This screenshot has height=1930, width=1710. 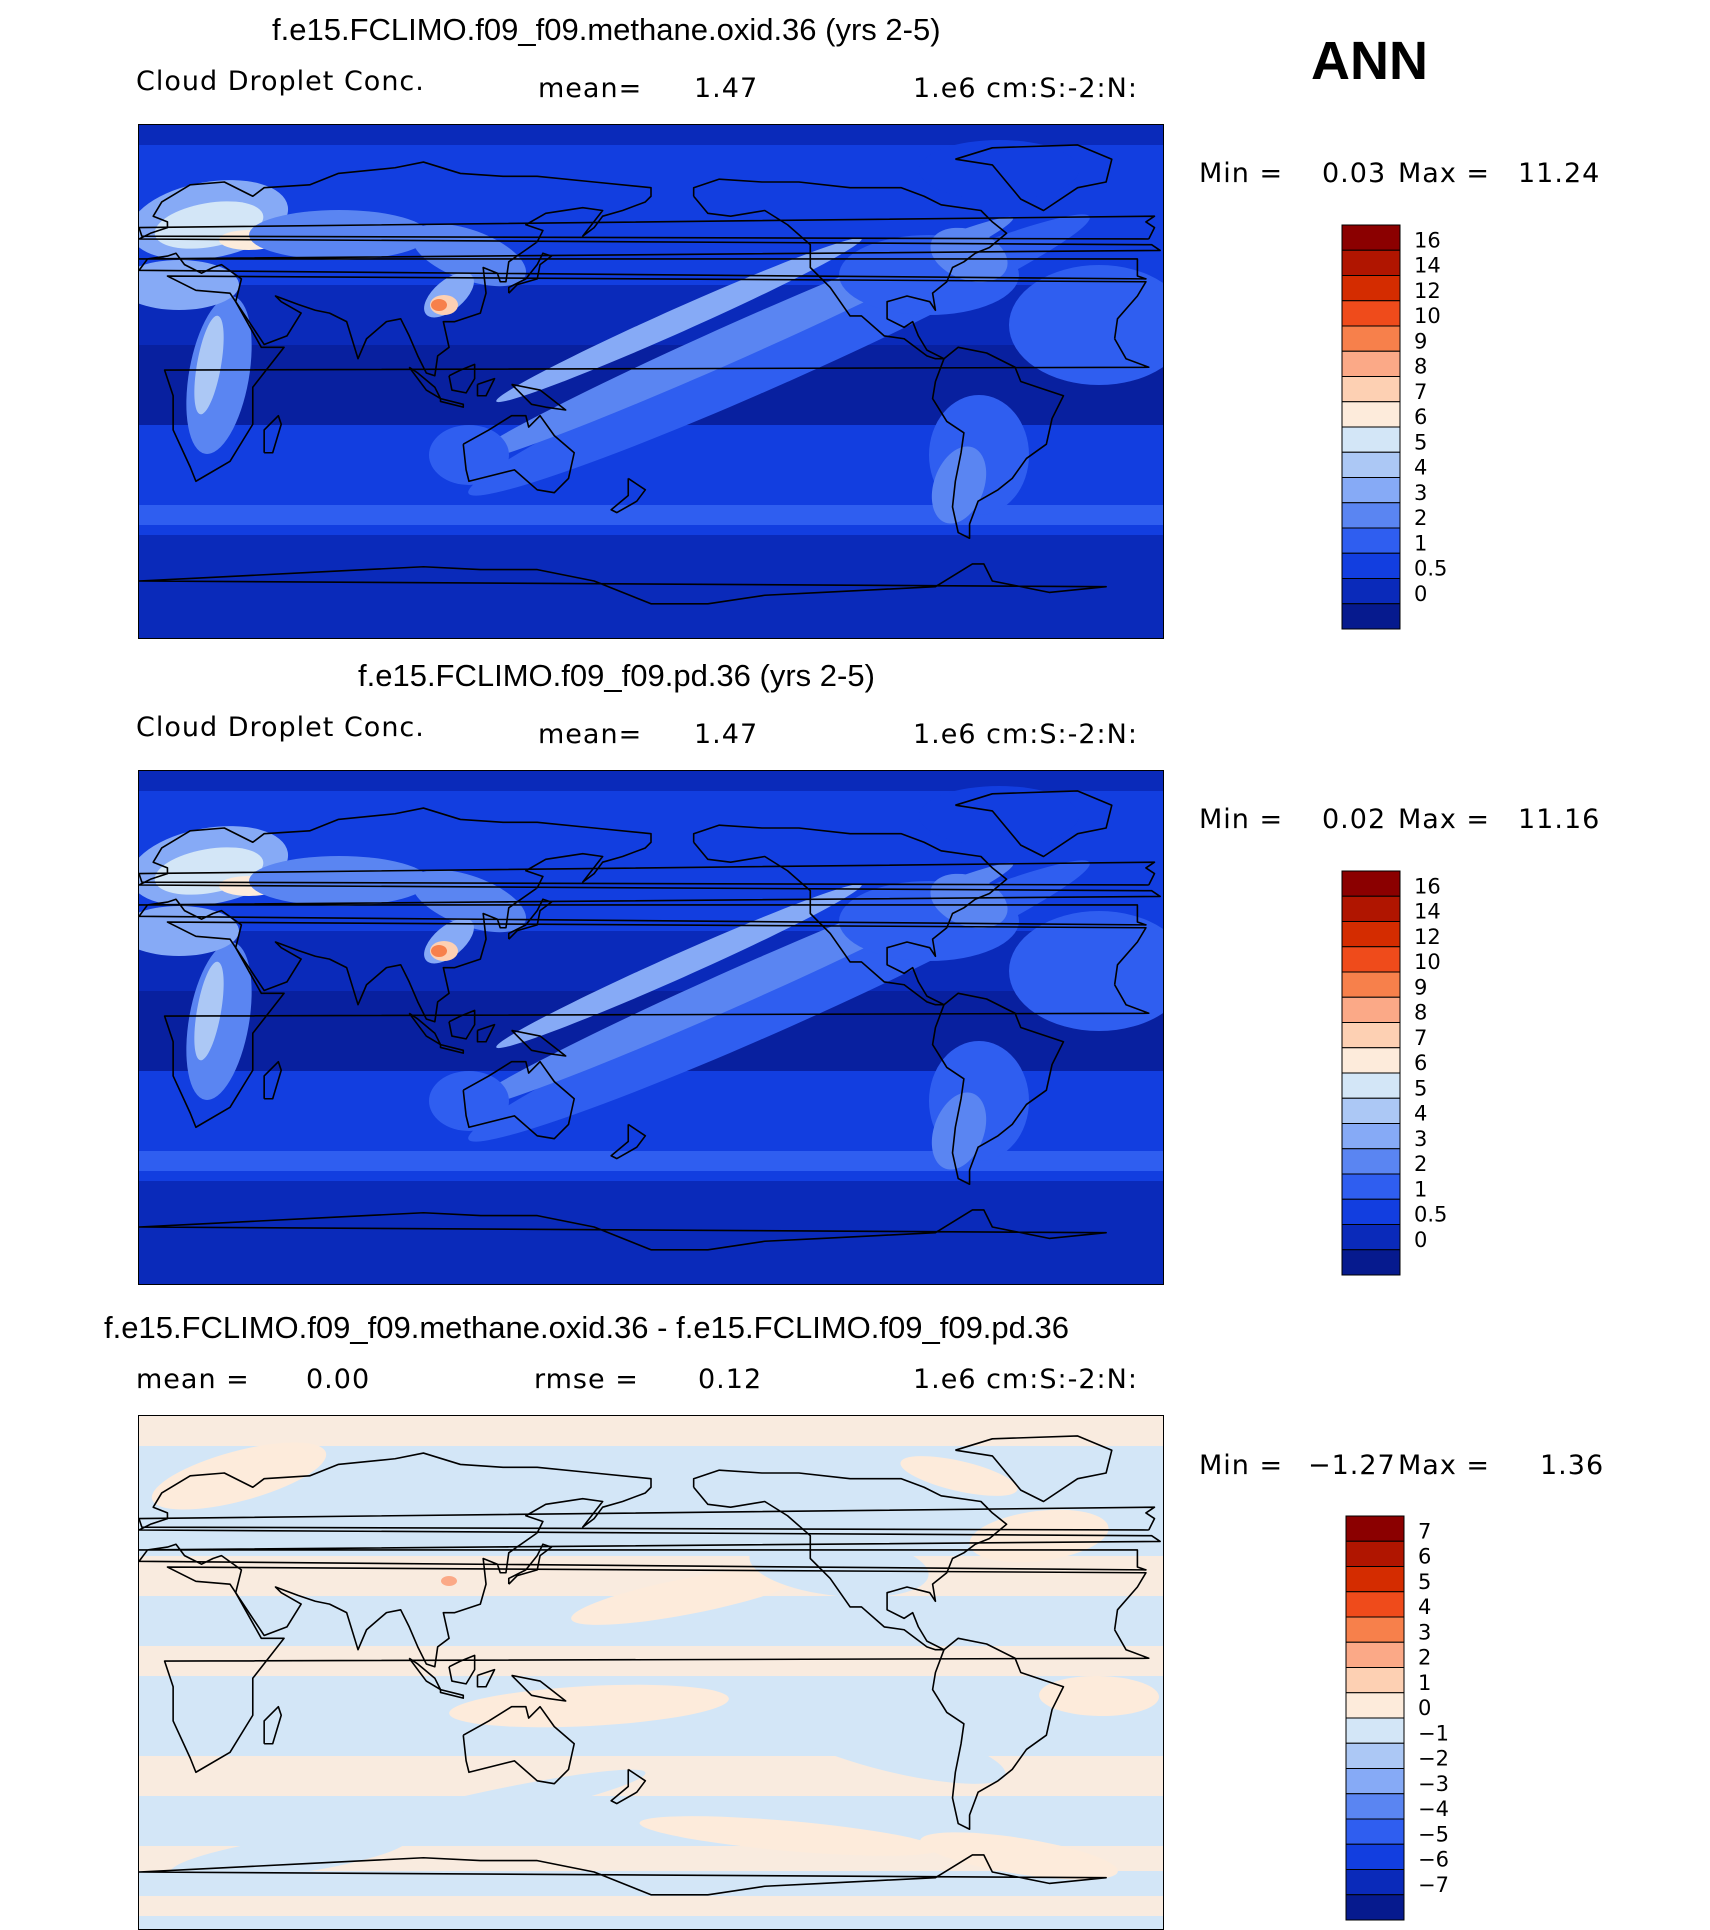 I want to click on colorbar-tick-label: −1, so click(x=1433, y=1733).